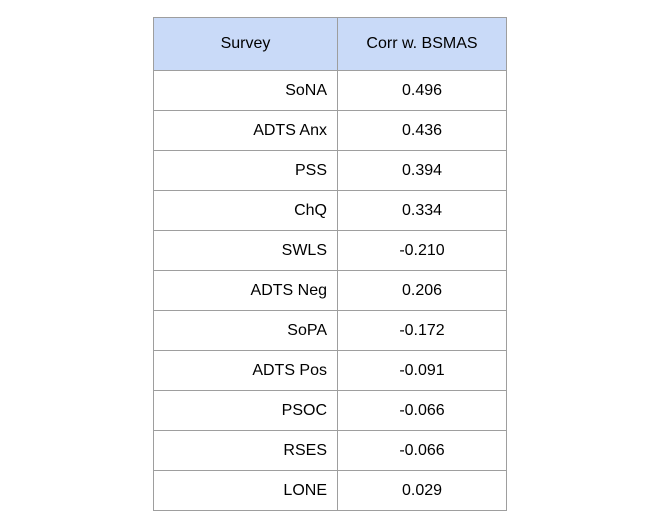 The width and height of the screenshot is (671, 527). I want to click on table-row: PSS 0.394, so click(330, 170).